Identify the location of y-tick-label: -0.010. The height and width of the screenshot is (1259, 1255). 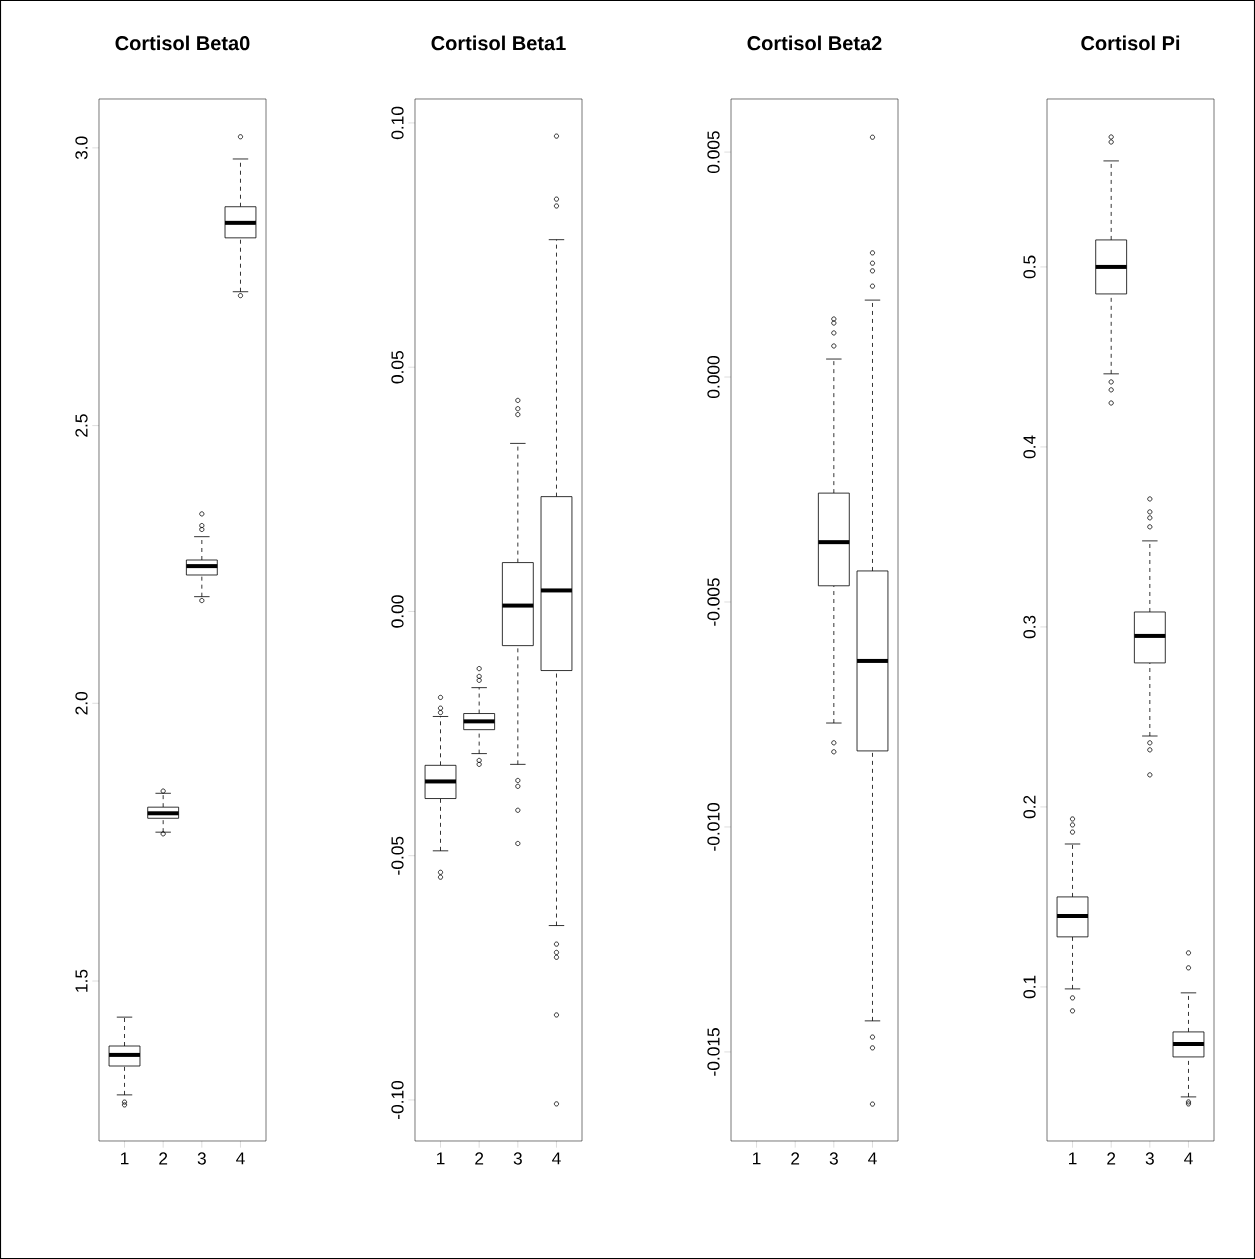
(713, 827).